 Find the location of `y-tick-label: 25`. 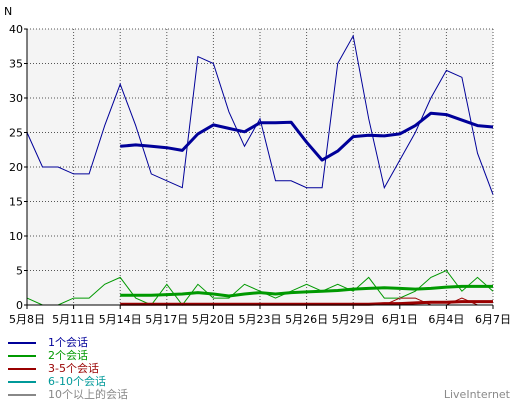

y-tick-label: 25 is located at coordinates (16, 133).